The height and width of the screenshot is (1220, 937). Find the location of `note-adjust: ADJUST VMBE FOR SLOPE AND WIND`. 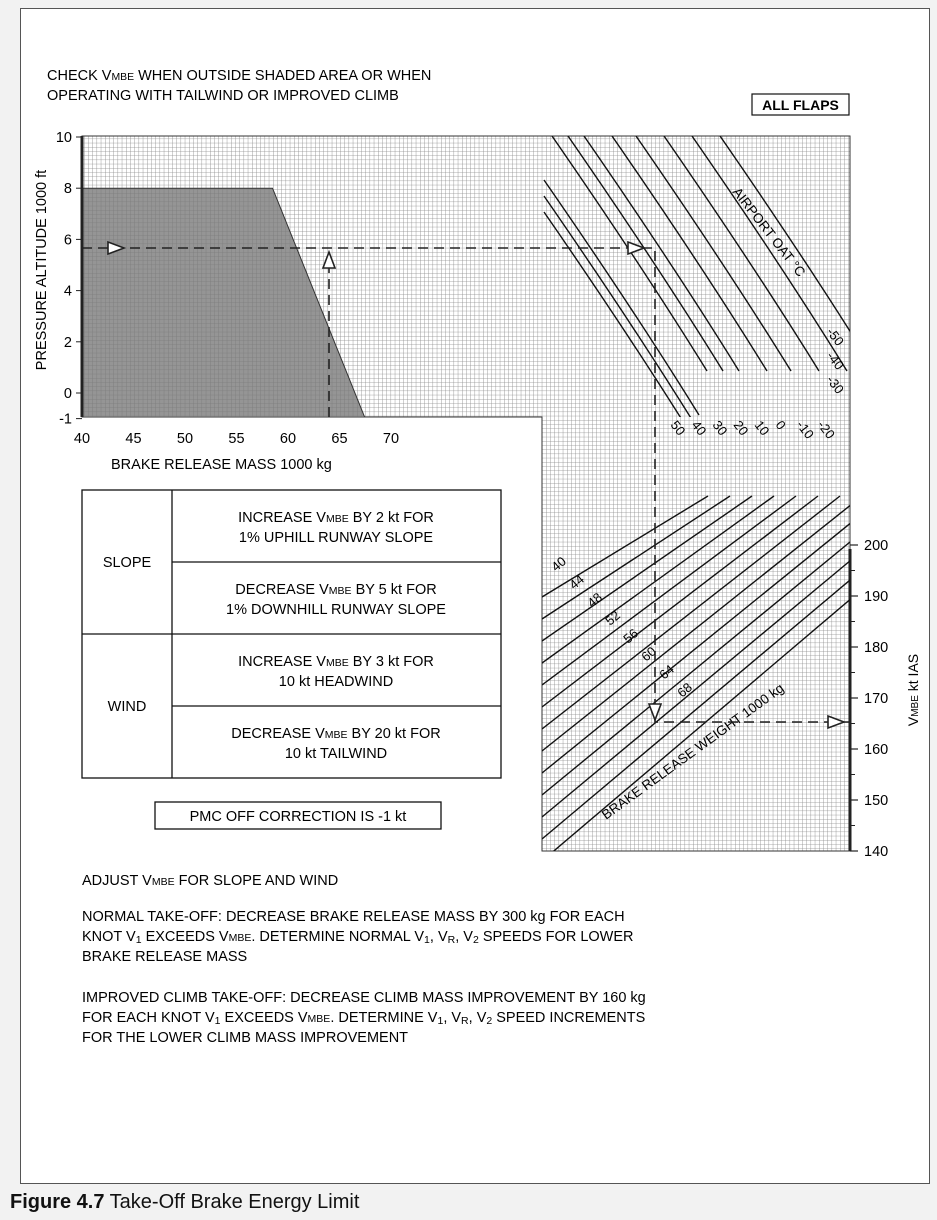

note-adjust: ADJUST VMBE FOR SLOPE AND WIND is located at coordinates (210, 881).